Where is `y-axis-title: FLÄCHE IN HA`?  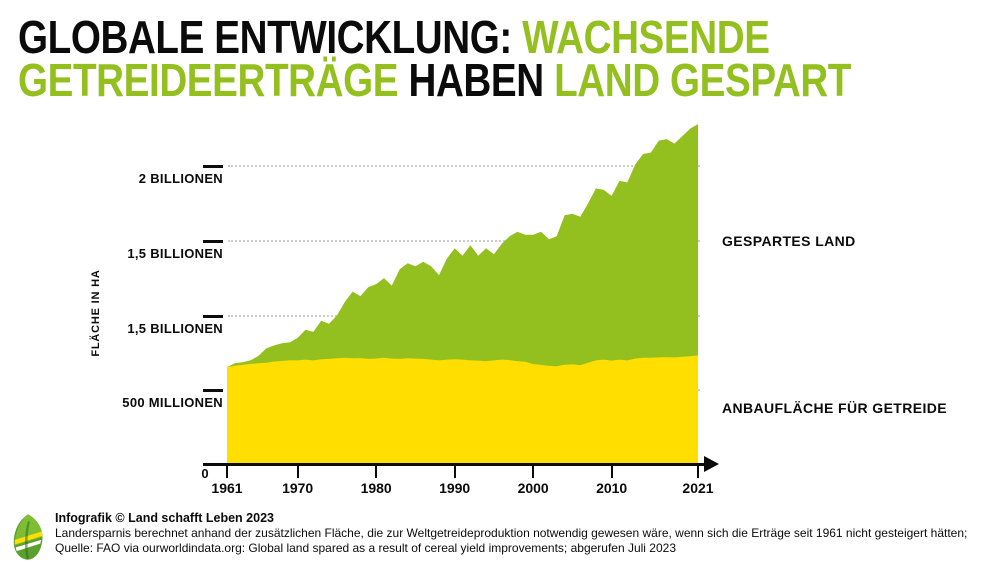 y-axis-title: FLÄCHE IN HA is located at coordinates (96, 313).